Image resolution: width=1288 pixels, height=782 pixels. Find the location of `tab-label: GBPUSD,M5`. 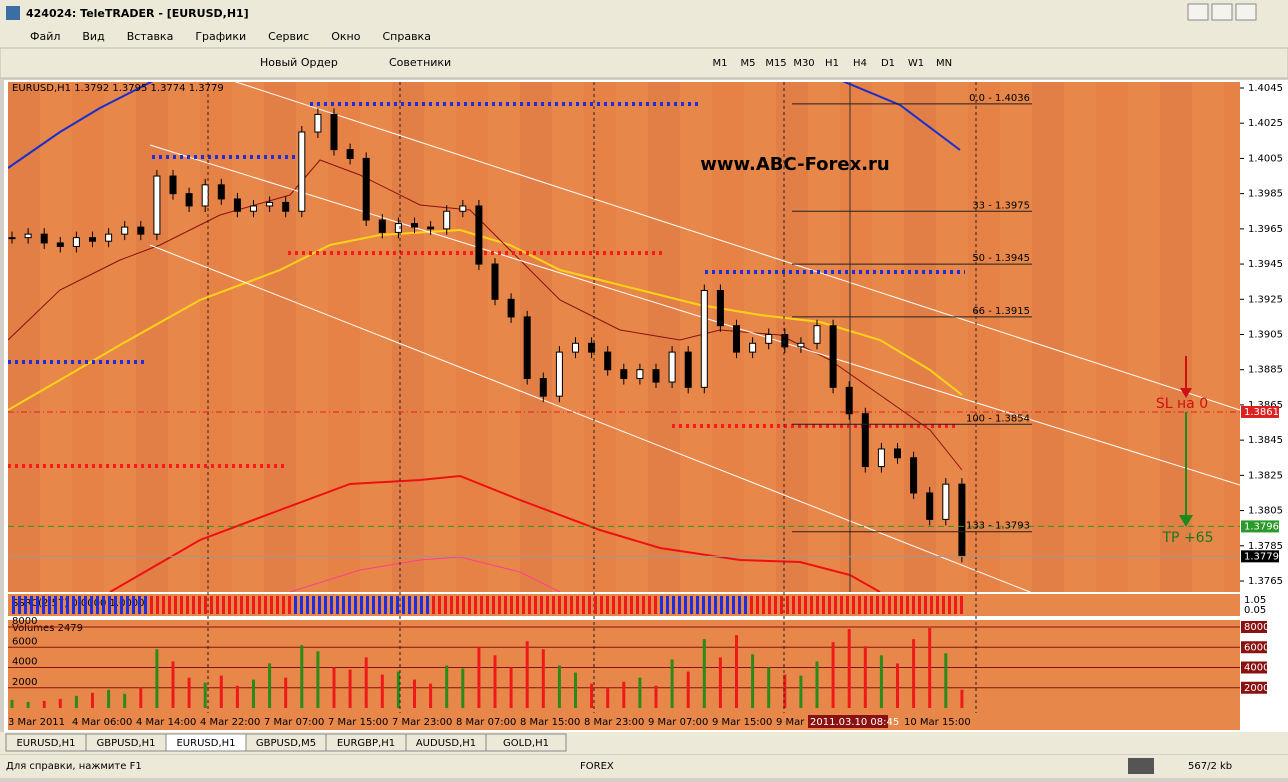

tab-label: GBPUSD,M5 is located at coordinates (286, 743).